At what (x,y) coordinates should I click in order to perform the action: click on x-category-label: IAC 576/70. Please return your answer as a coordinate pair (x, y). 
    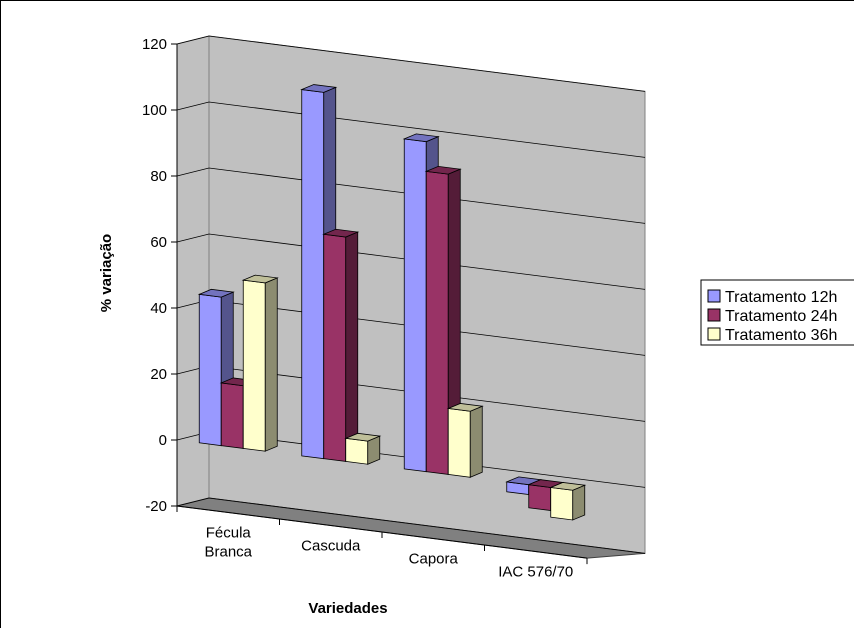
    Looking at the image, I should click on (535, 572).